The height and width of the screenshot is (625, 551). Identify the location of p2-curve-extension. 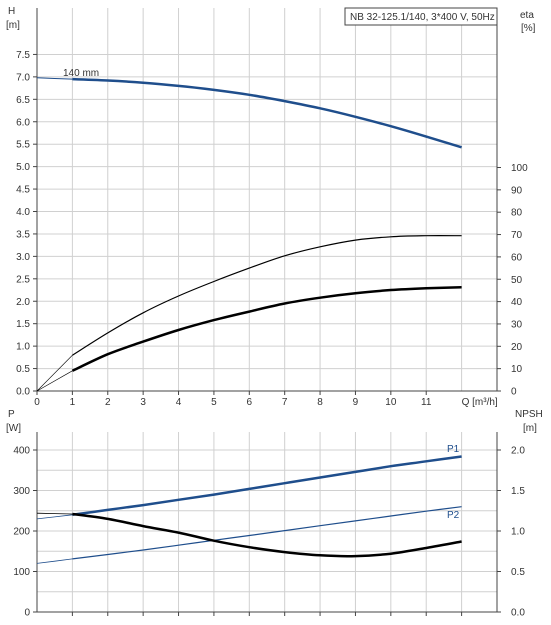
(54, 561).